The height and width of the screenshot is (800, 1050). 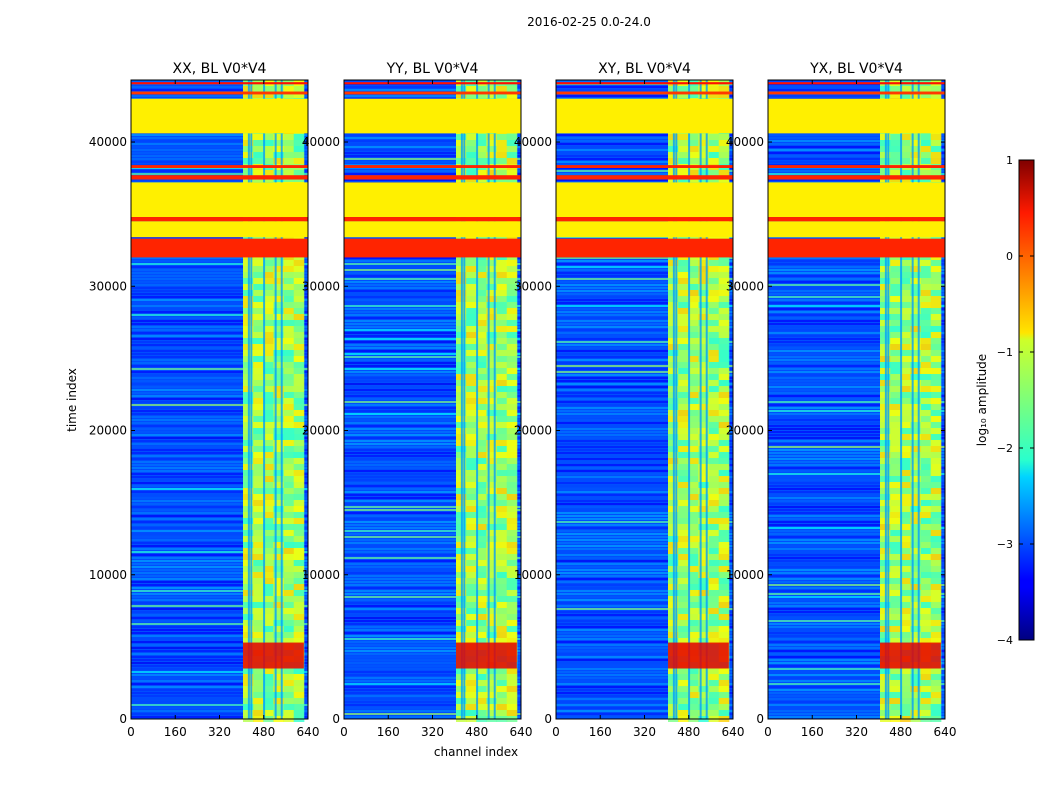 I want to click on flagged-range, so click(x=432, y=177).